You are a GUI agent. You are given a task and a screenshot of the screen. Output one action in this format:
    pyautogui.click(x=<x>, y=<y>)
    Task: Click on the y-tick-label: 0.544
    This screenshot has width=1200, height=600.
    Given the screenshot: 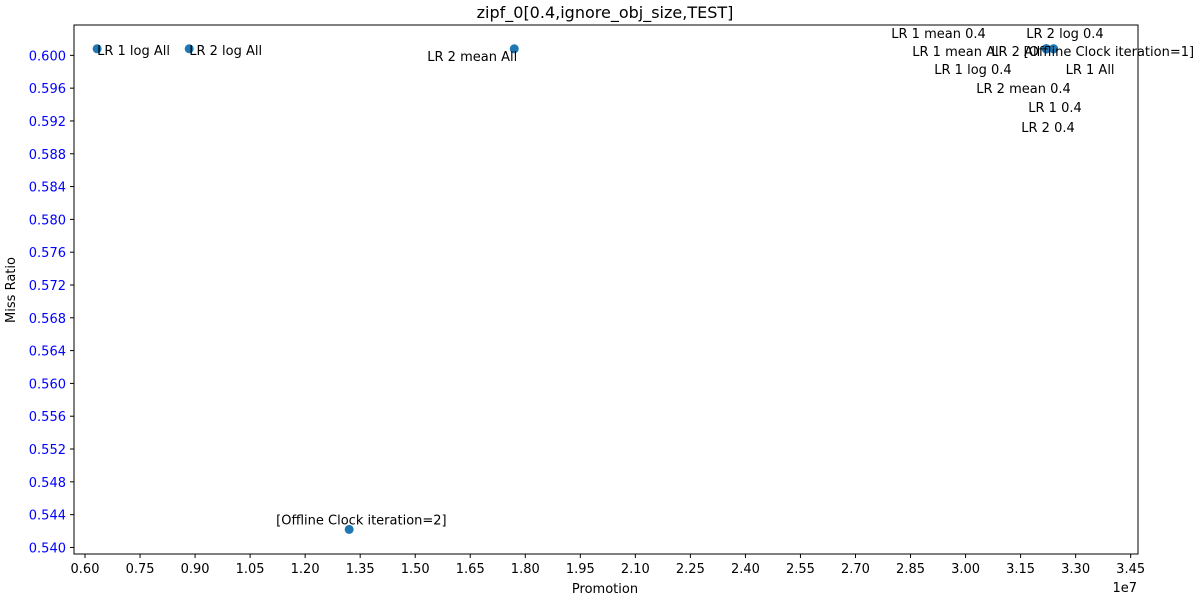 What is the action you would take?
    pyautogui.click(x=47, y=516)
    